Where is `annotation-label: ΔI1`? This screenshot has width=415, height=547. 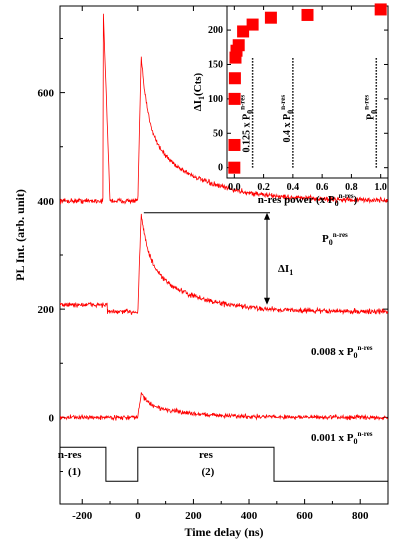
annotation-label: ΔI1 is located at coordinates (285, 270).